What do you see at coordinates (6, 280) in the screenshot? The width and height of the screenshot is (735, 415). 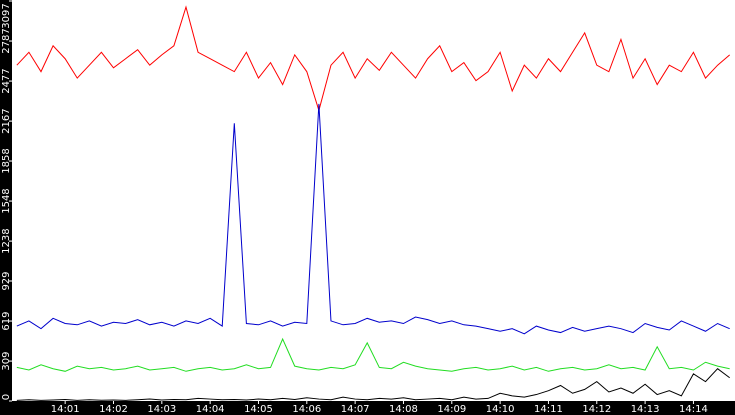 I see `y-tick-label: 929` at bounding box center [6, 280].